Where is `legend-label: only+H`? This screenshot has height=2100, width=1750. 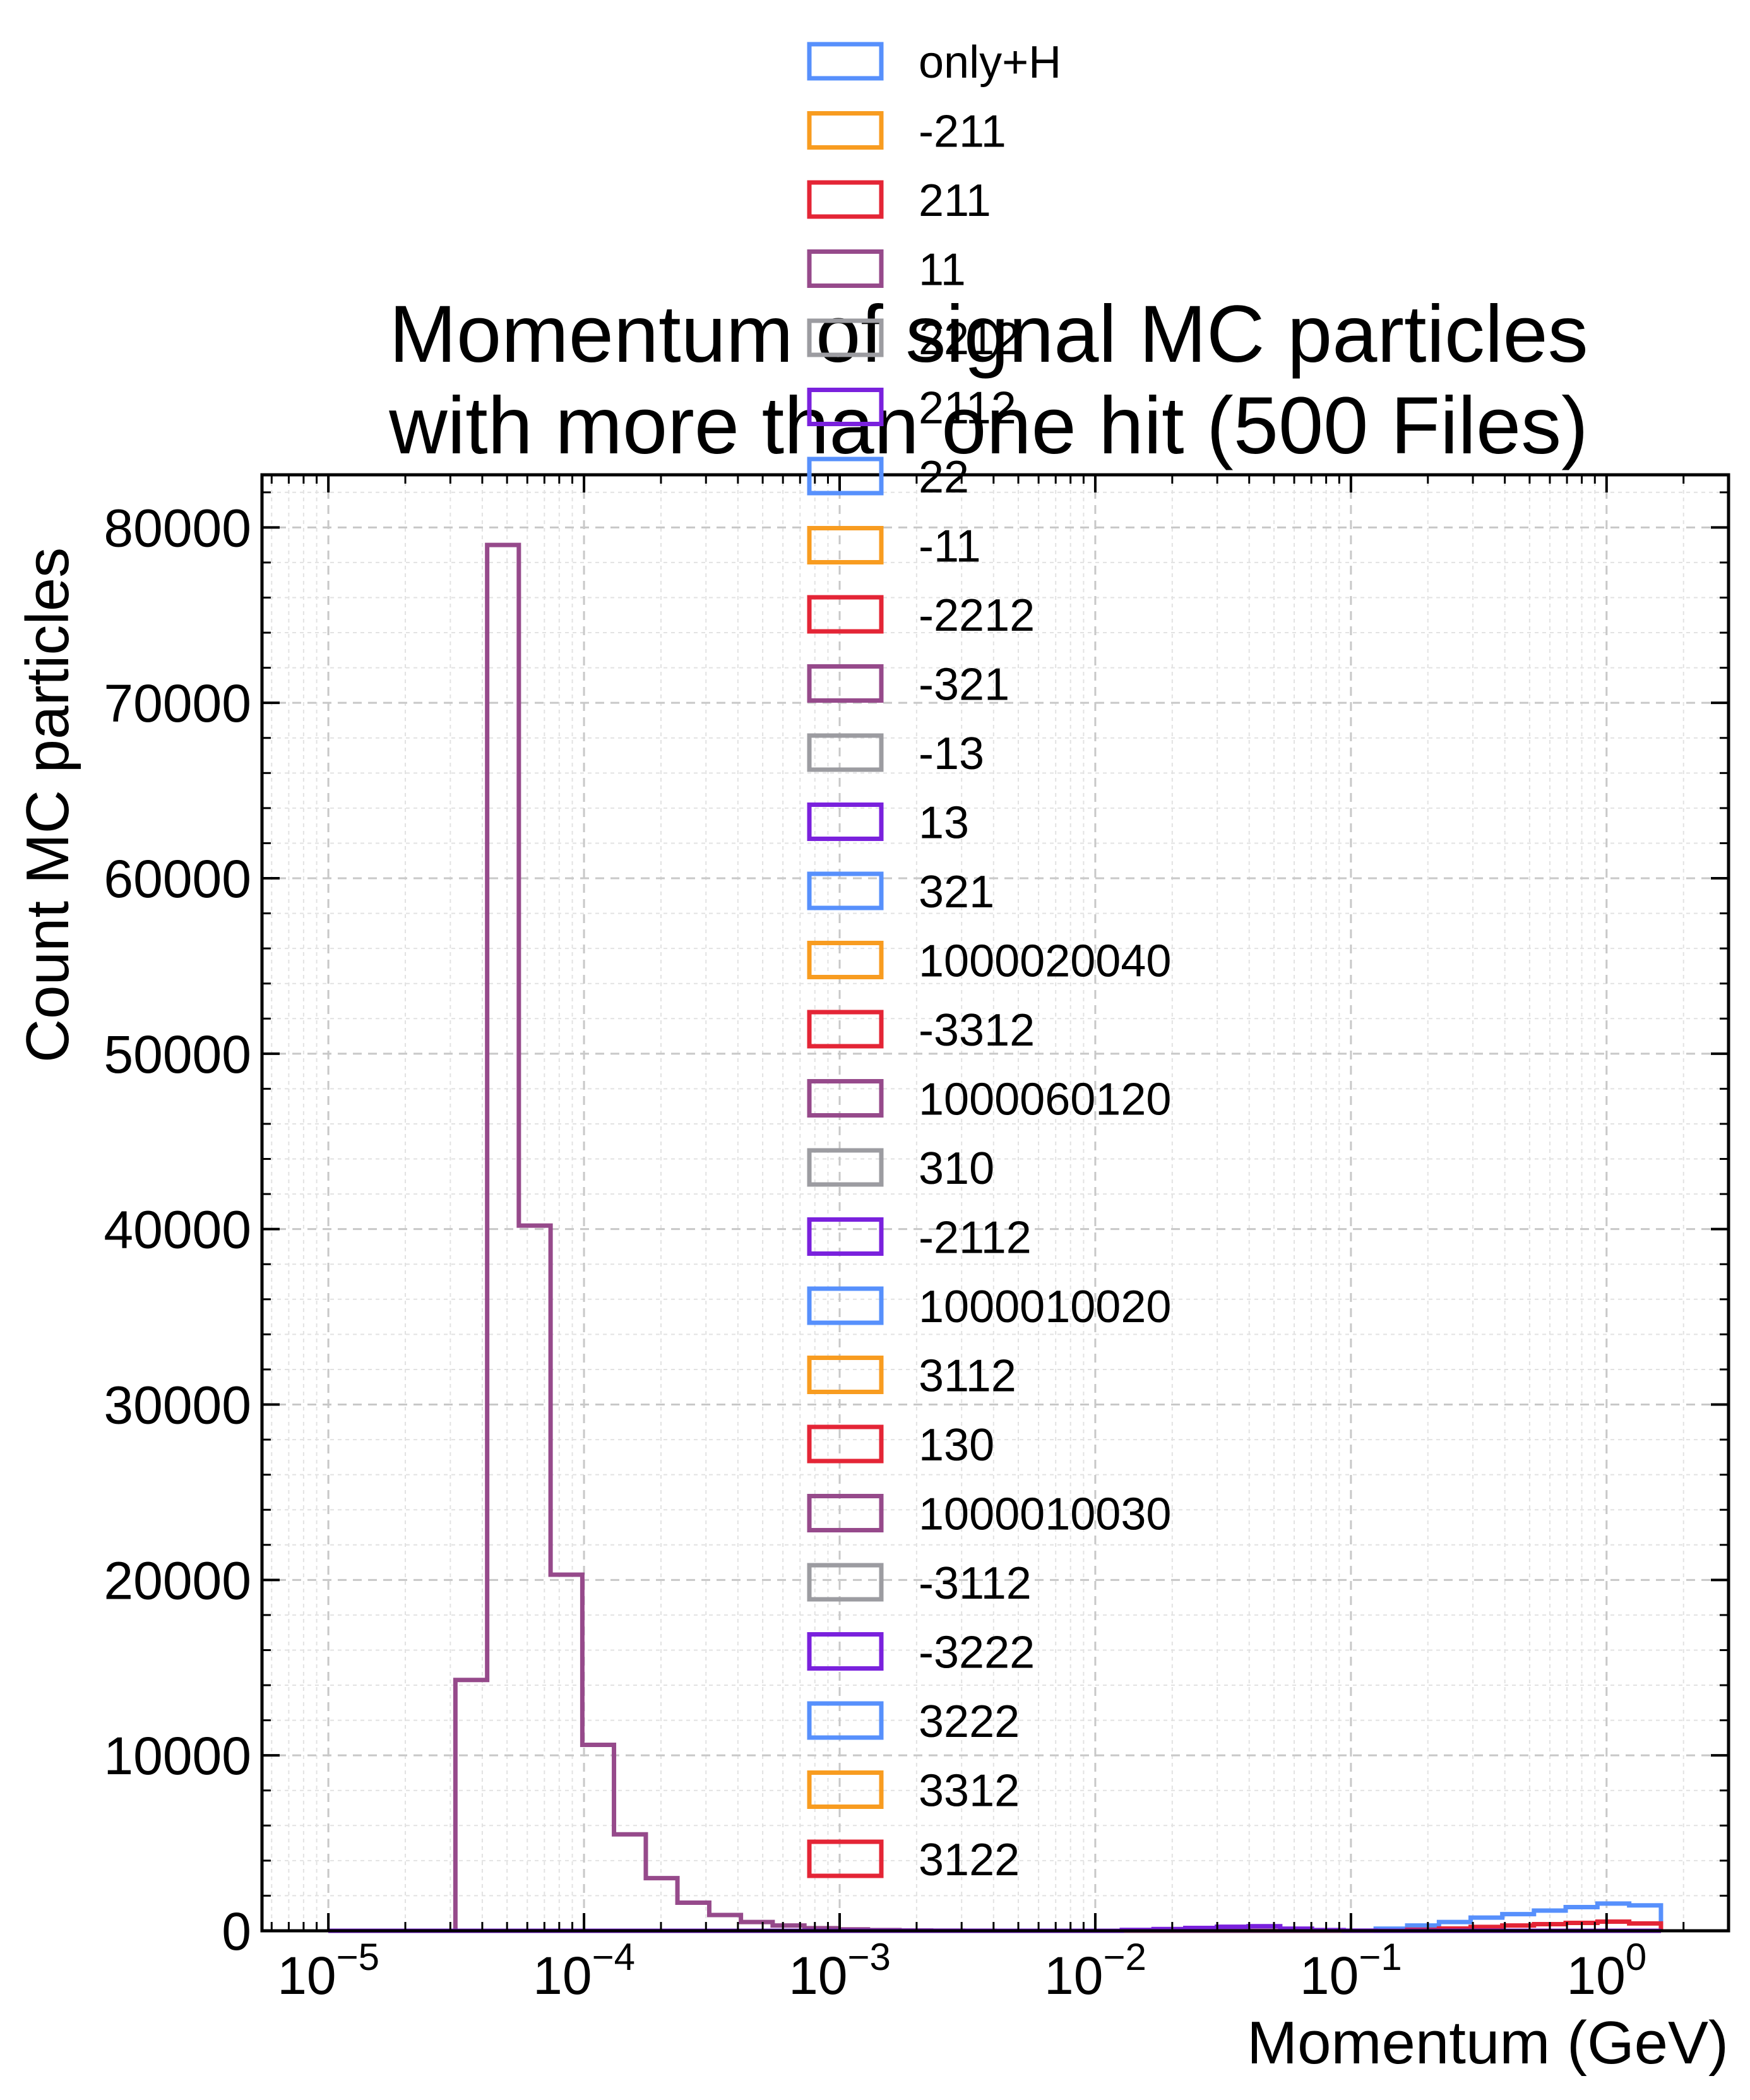
legend-label: only+H is located at coordinates (990, 62).